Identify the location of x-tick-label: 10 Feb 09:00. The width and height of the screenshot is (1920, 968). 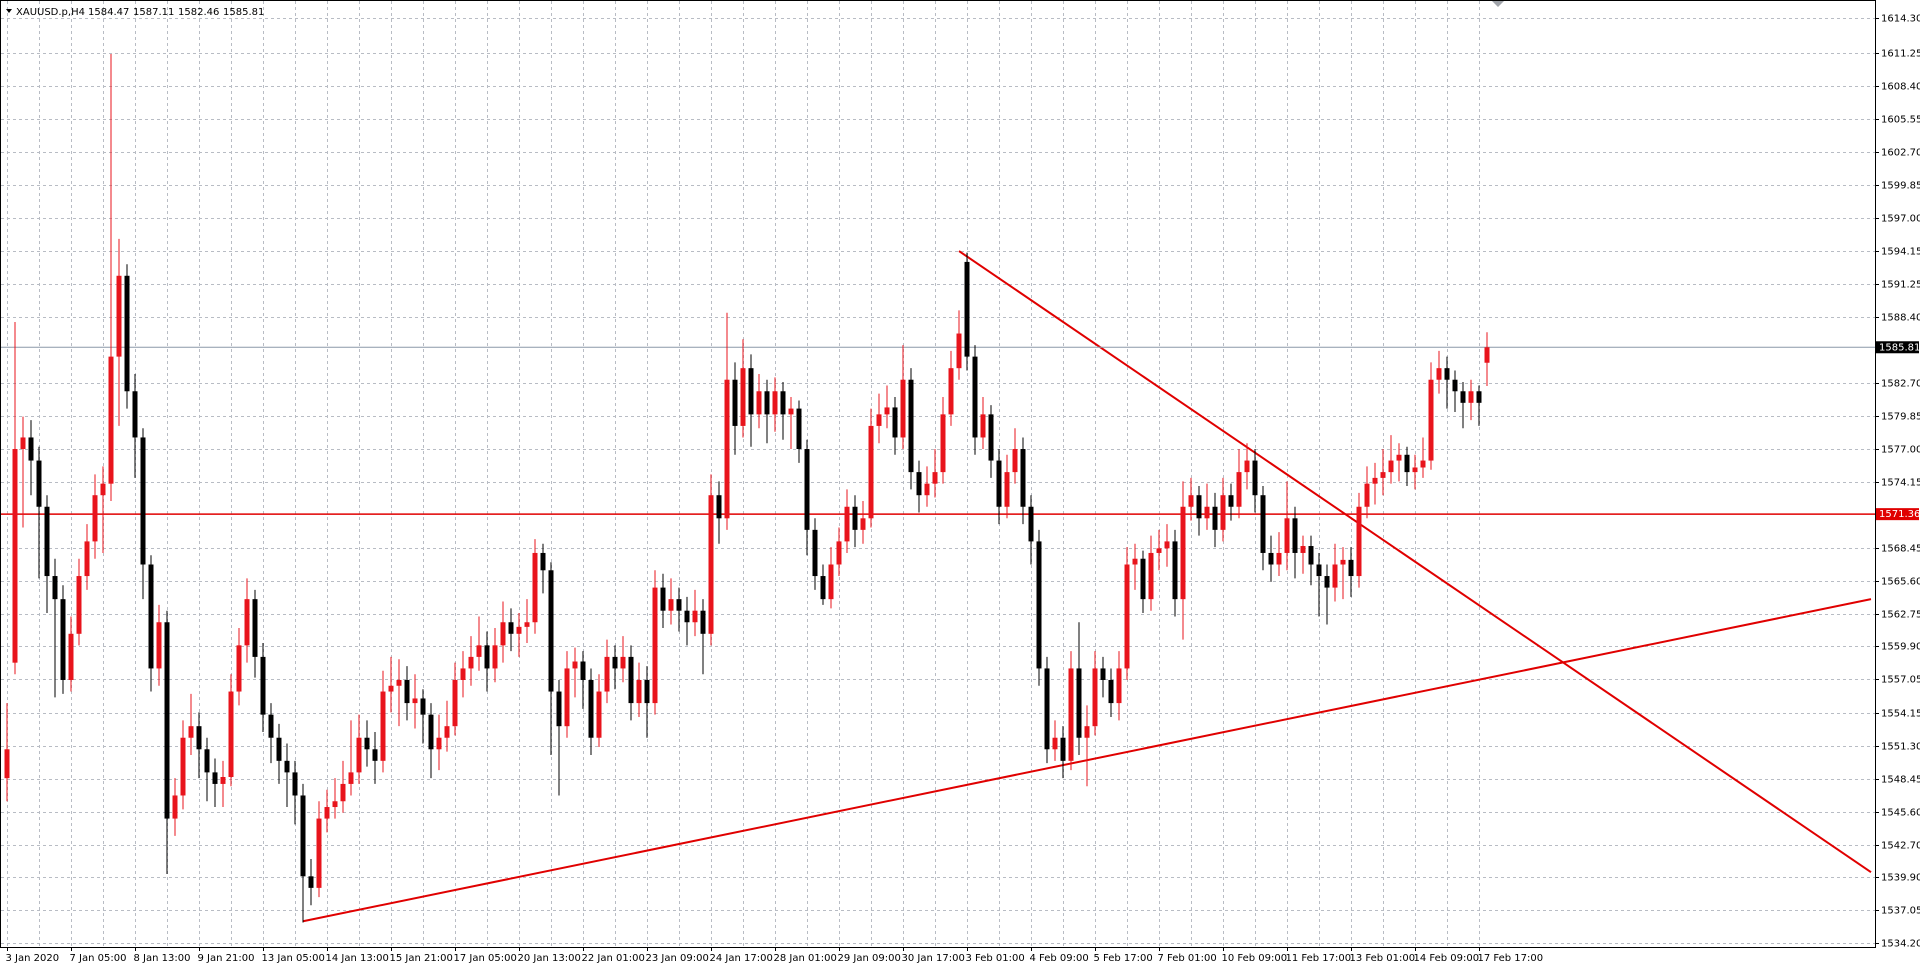
(1255, 958).